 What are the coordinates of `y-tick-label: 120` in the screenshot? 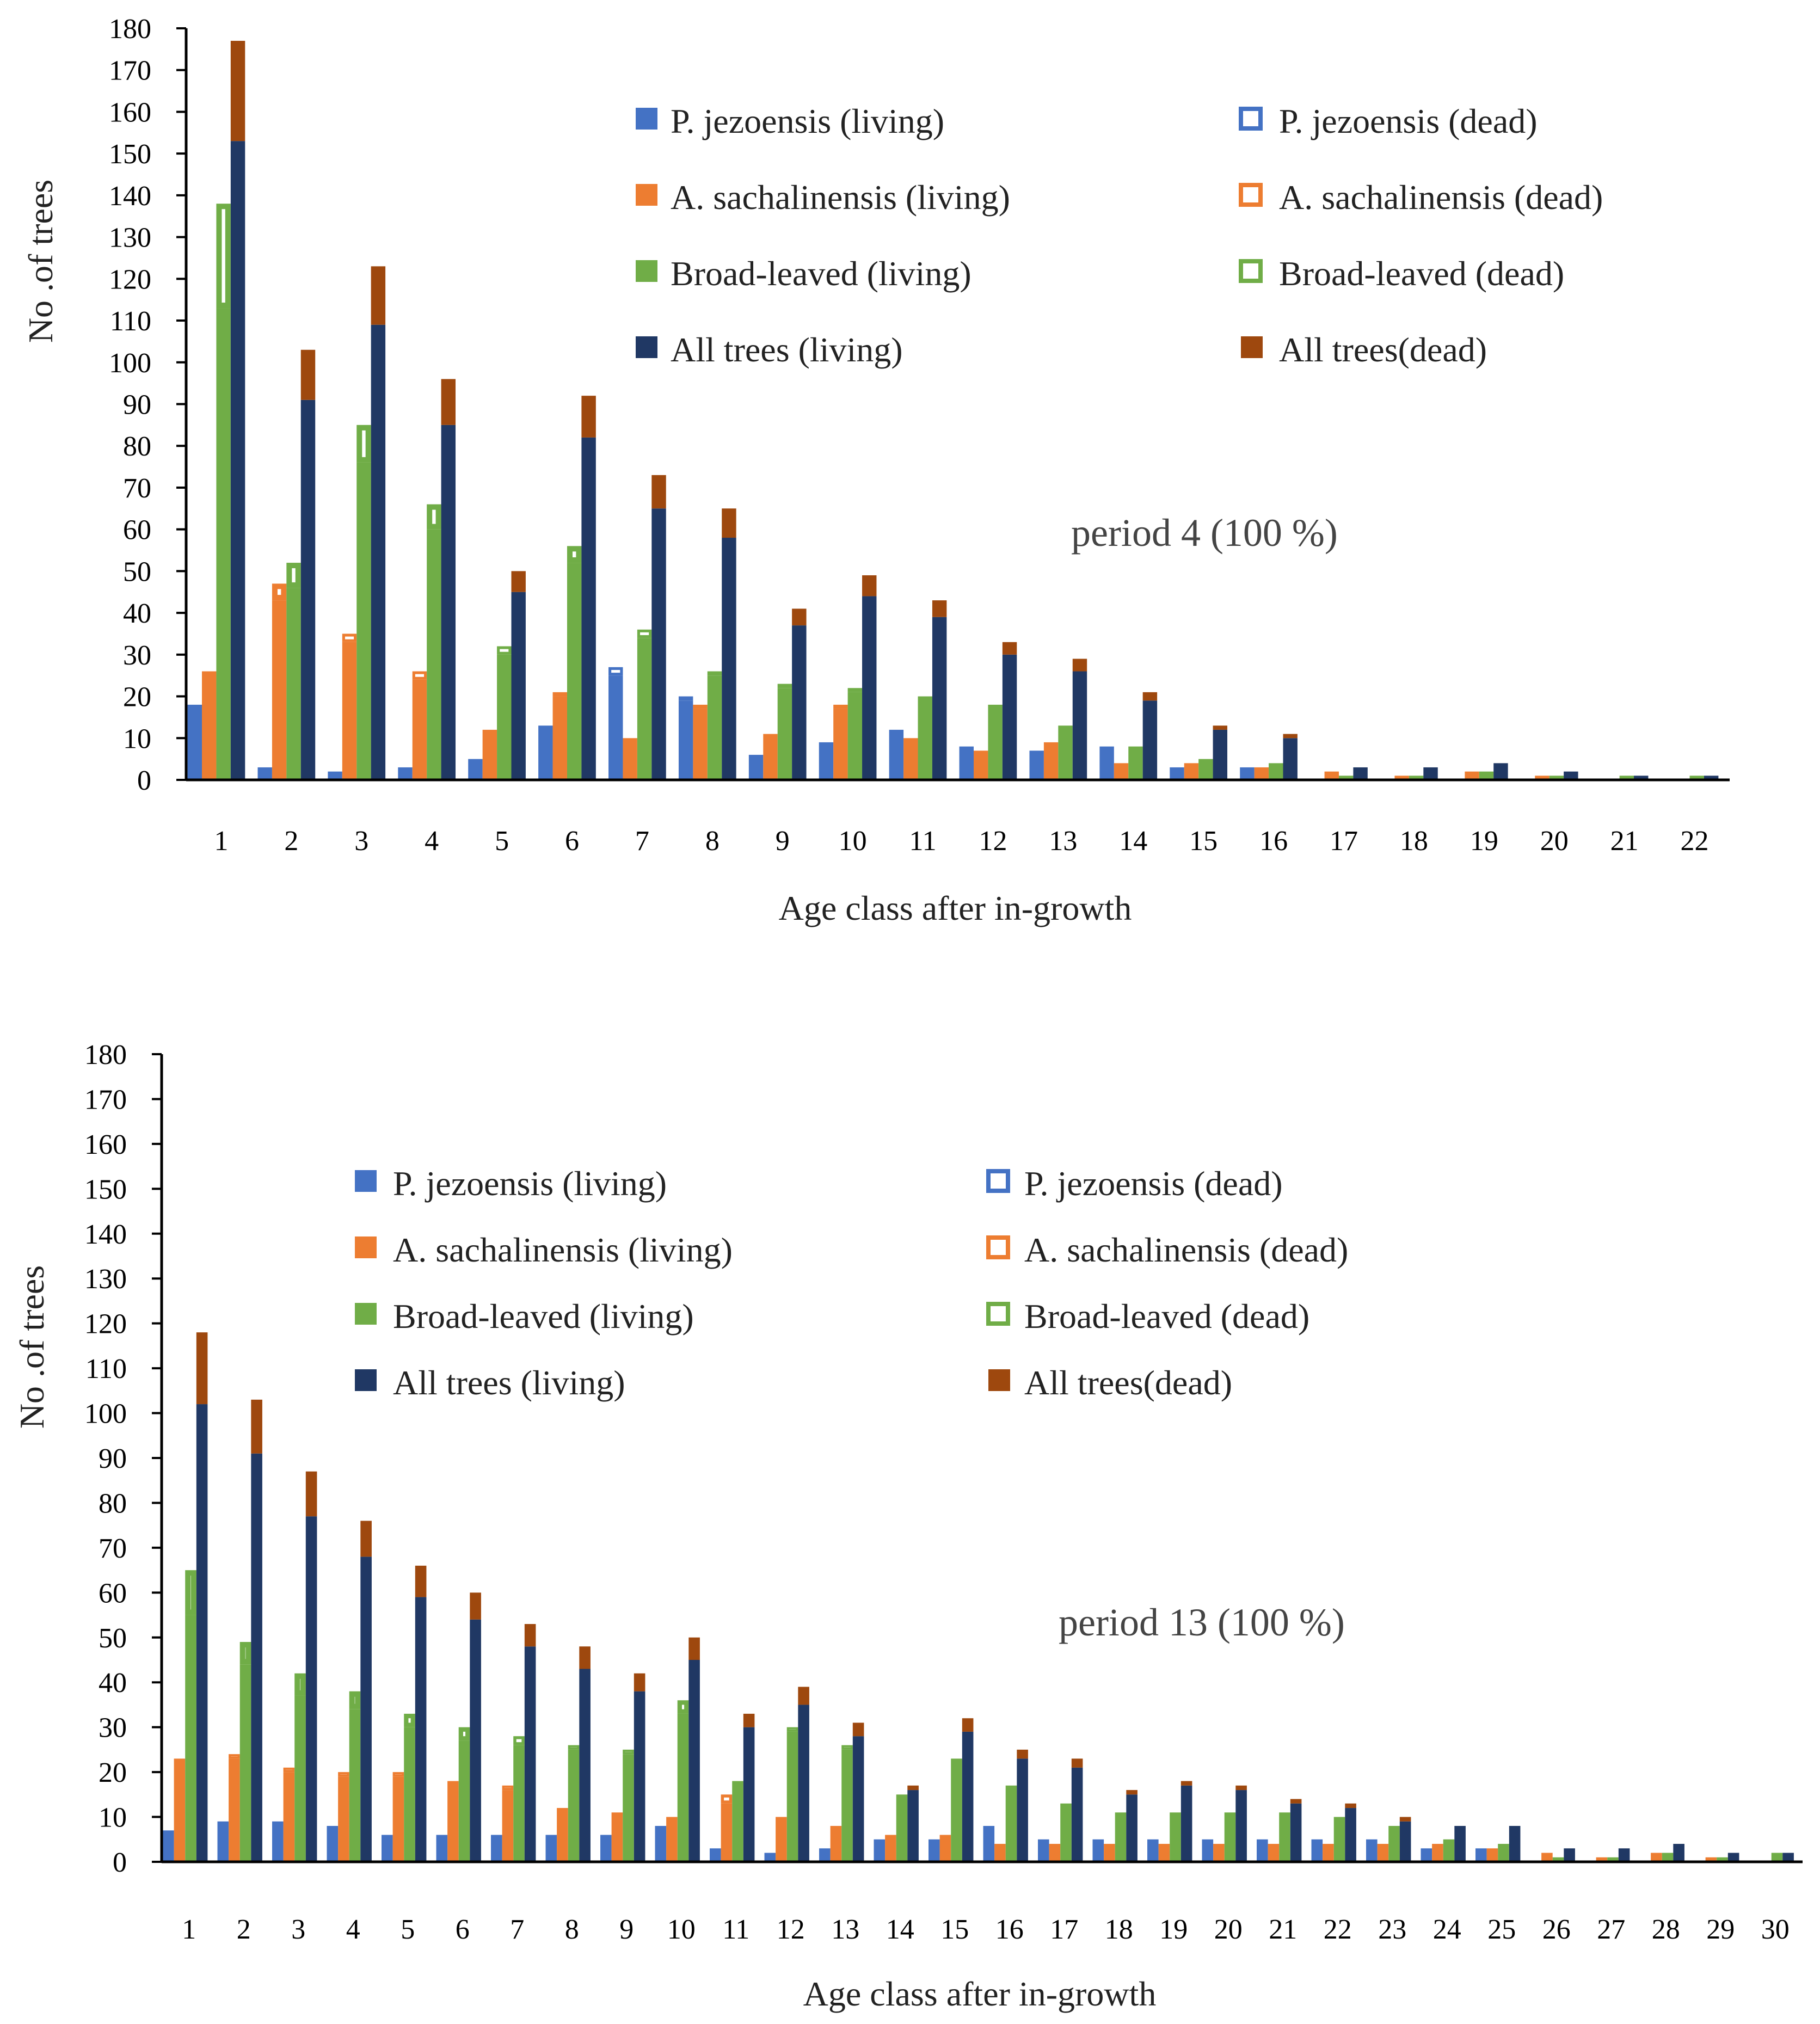 It's located at (130, 279).